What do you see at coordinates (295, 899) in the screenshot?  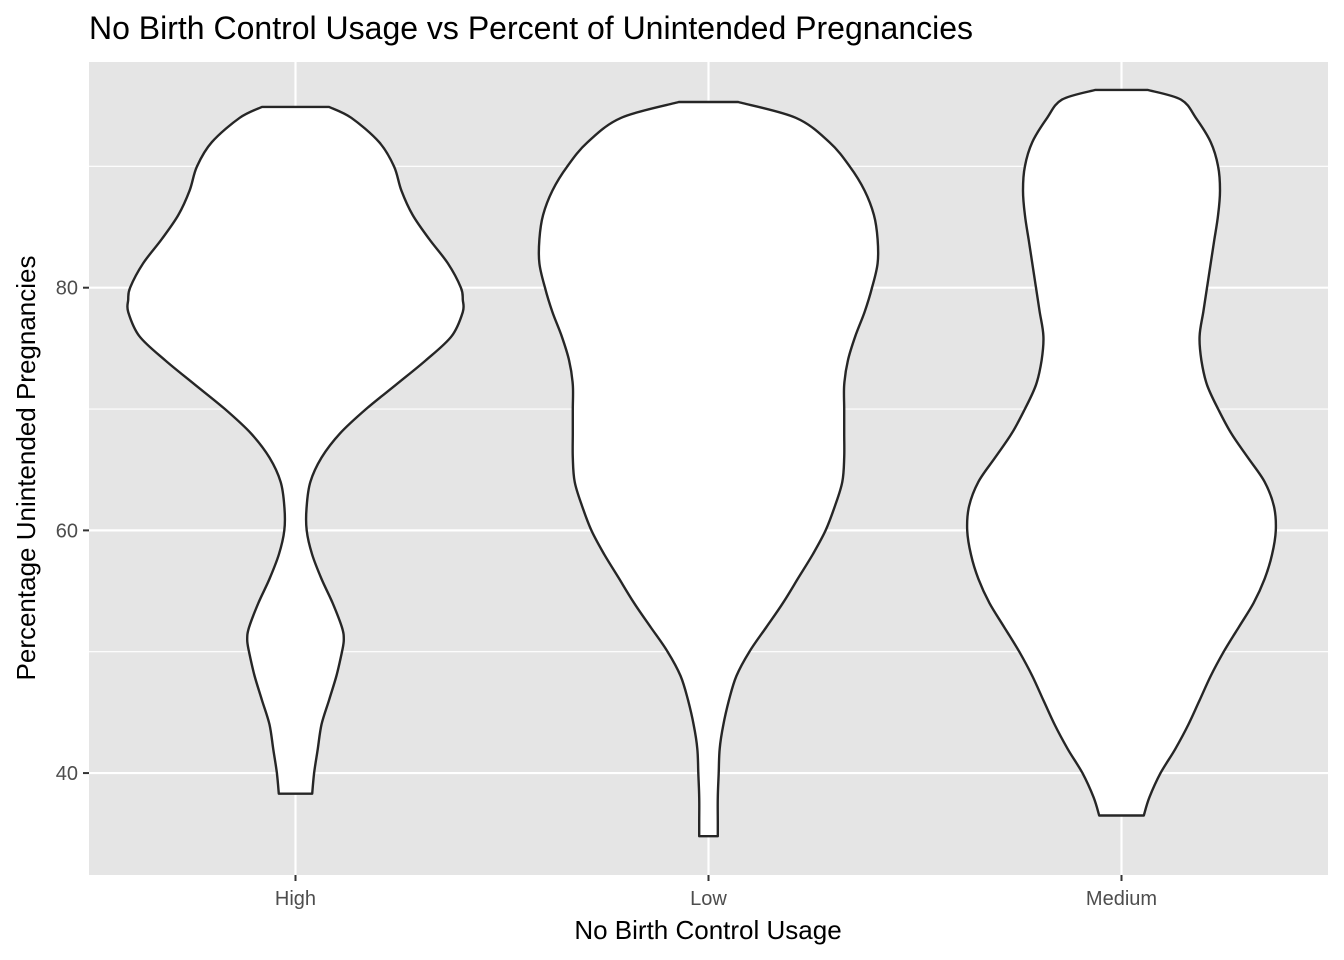 I see `x-tick-label: High` at bounding box center [295, 899].